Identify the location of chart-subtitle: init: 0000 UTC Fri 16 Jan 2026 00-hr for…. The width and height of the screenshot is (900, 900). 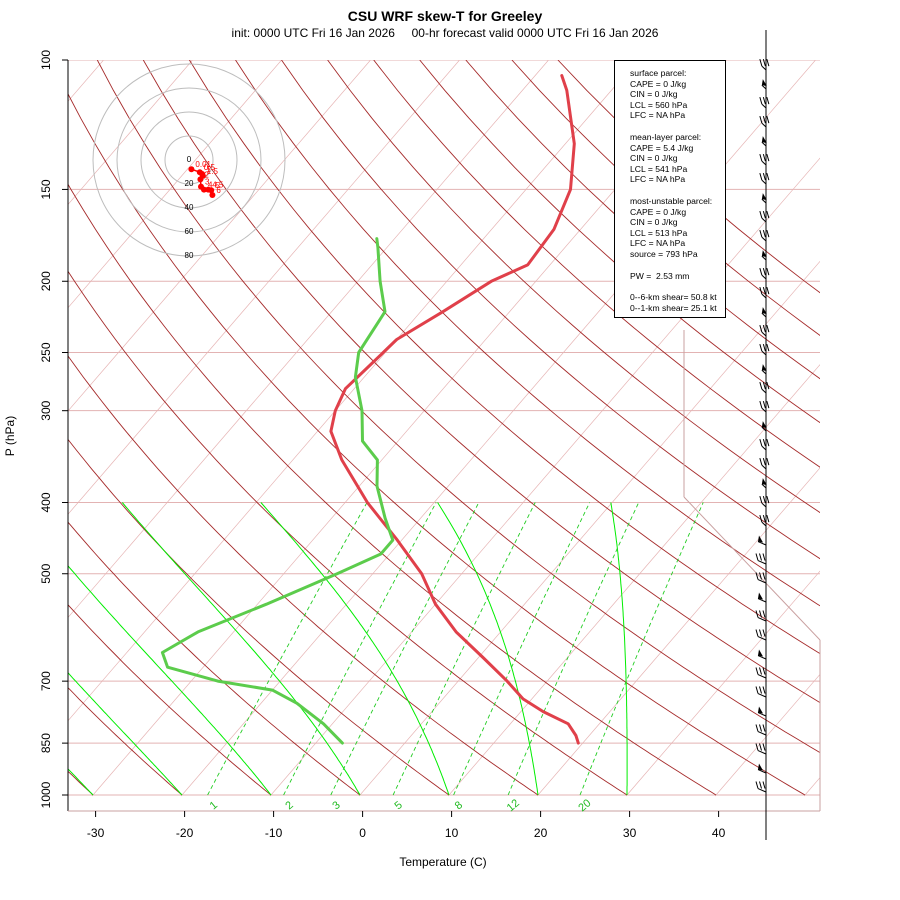
(445, 33).